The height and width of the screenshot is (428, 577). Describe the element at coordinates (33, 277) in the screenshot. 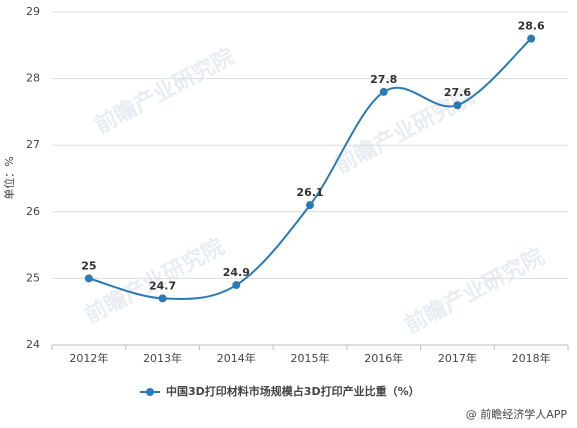

I see `y-tick-label: 25` at that location.